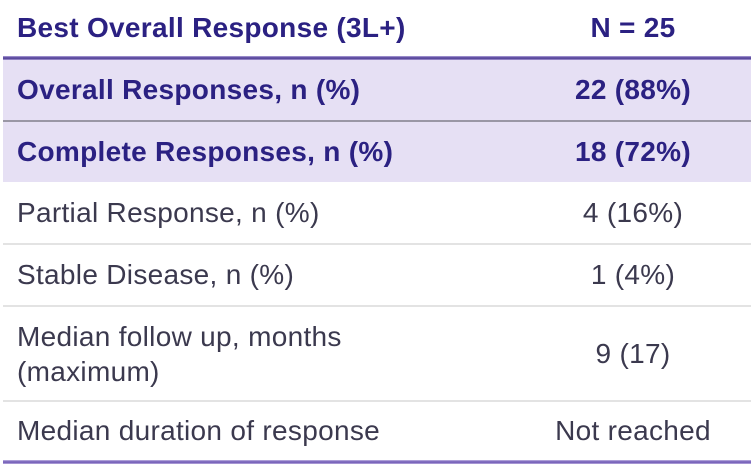  What do you see at coordinates (632, 151) in the screenshot?
I see `row-value: 18 (72%)` at bounding box center [632, 151].